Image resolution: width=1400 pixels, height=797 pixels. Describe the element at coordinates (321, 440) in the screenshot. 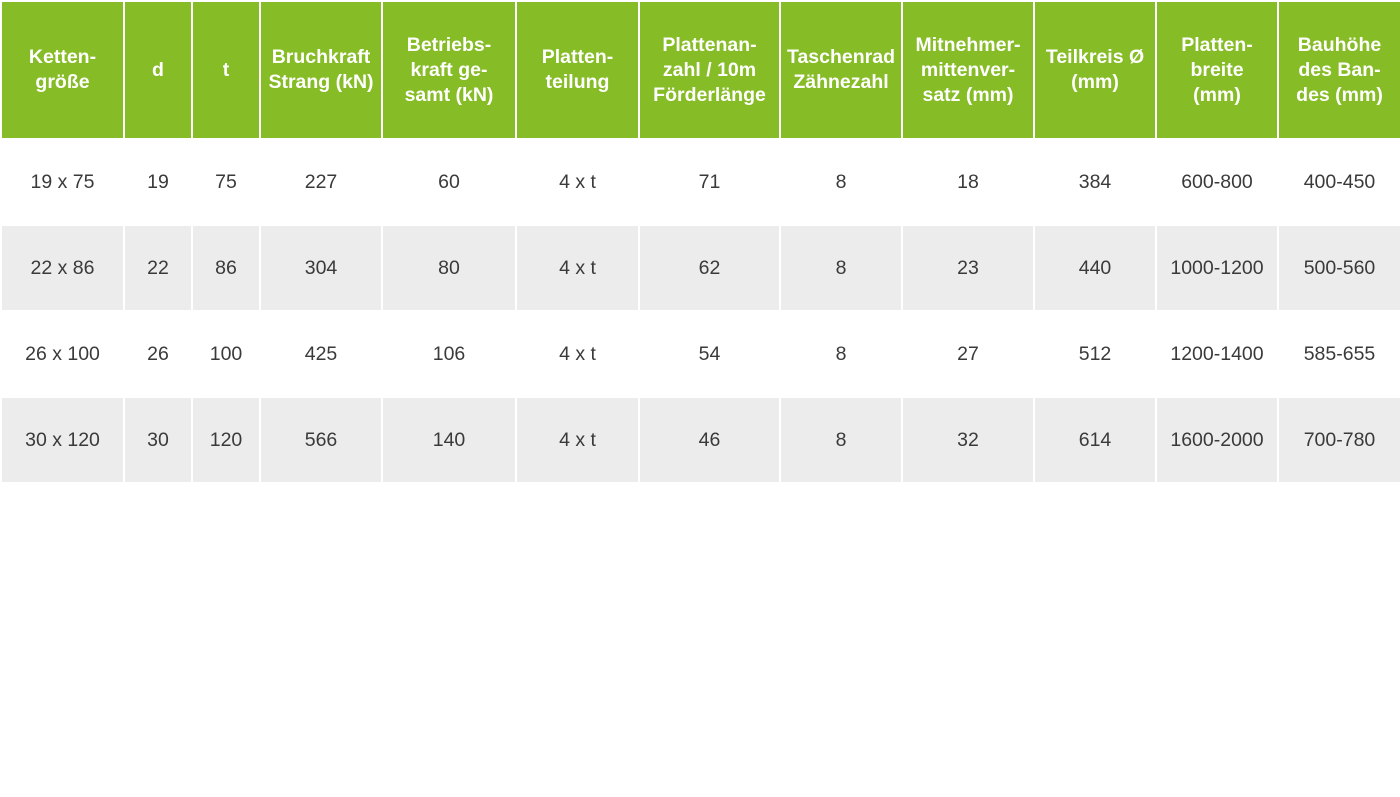

I see `table-cell: 566` at that location.